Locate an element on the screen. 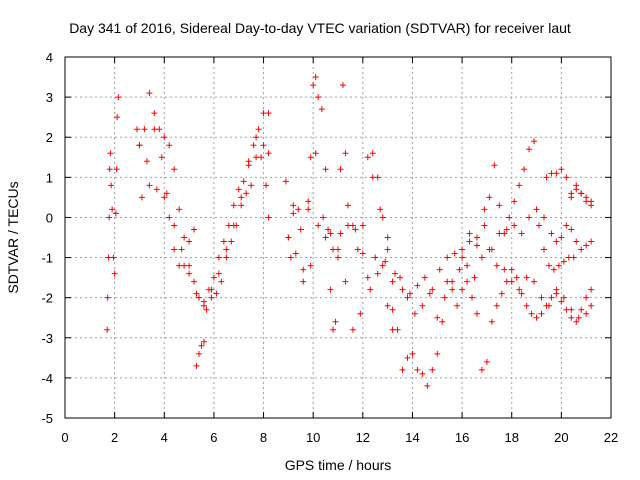  series-trace-d is located at coordinates (204, 215).